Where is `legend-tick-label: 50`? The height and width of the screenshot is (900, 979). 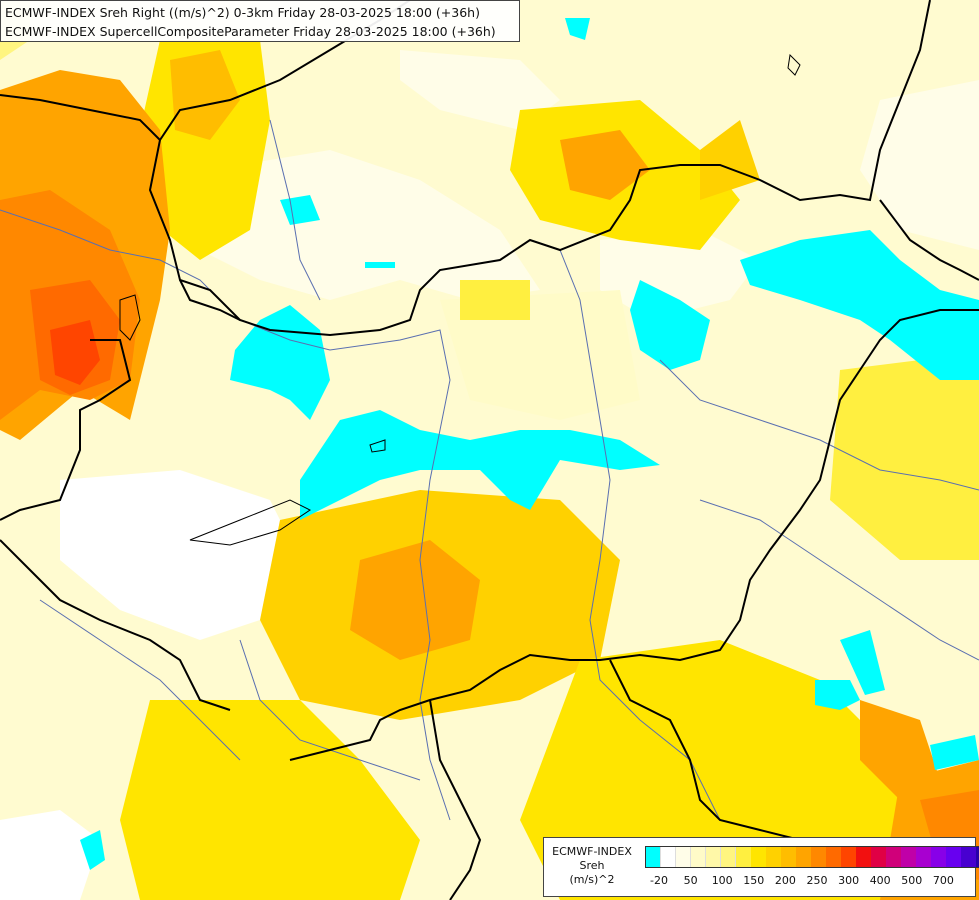 legend-tick-label: 50 is located at coordinates (690, 880).